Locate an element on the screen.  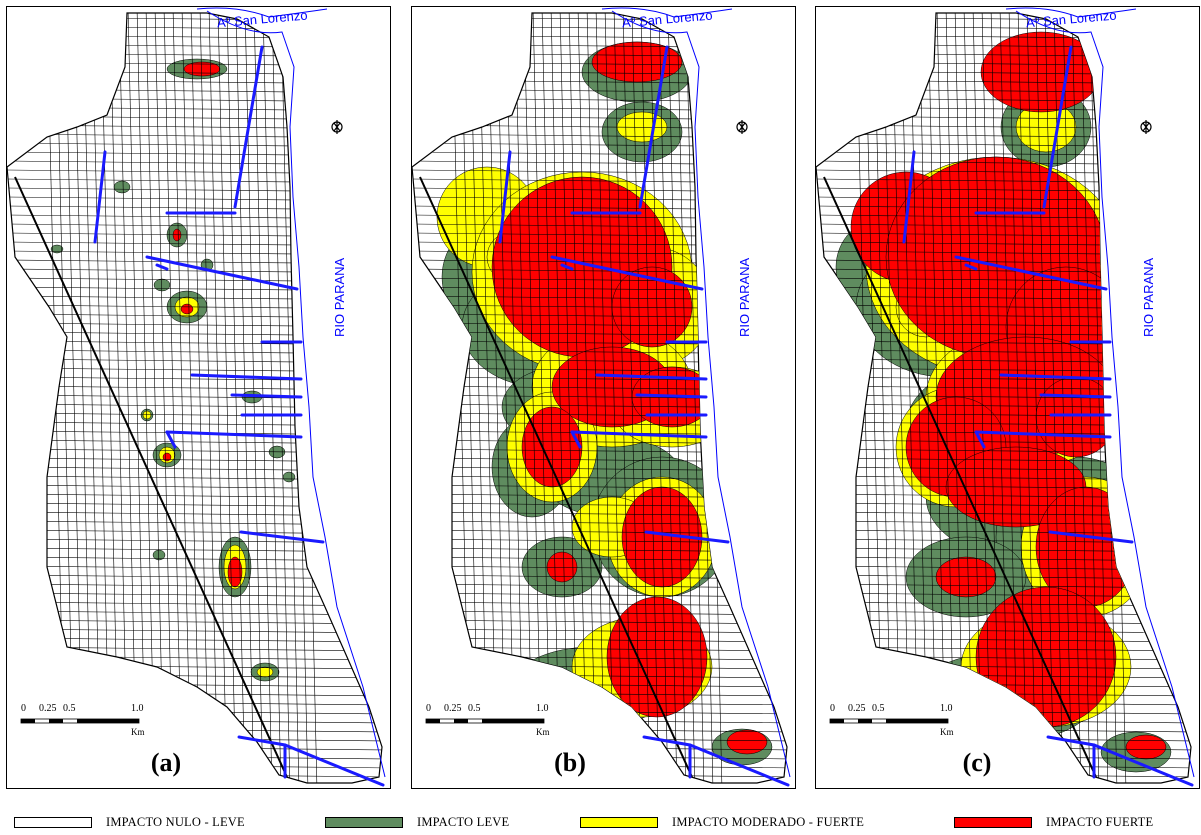
legend-item-leve: IMPACTO LEVE is located at coordinates (417, 822).